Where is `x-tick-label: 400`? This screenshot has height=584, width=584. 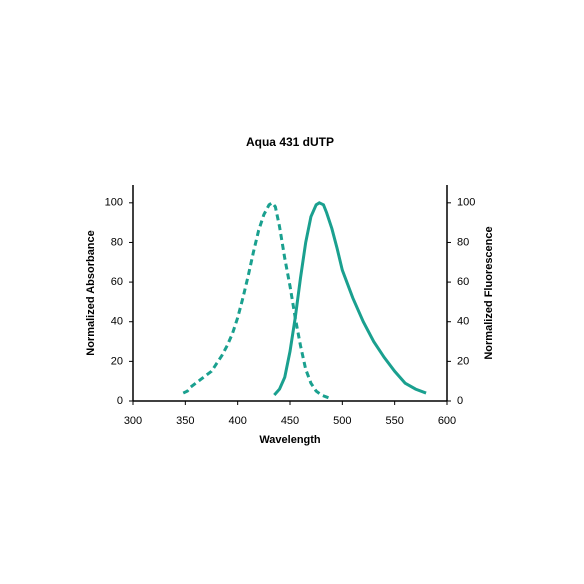 x-tick-label: 400 is located at coordinates (237, 421).